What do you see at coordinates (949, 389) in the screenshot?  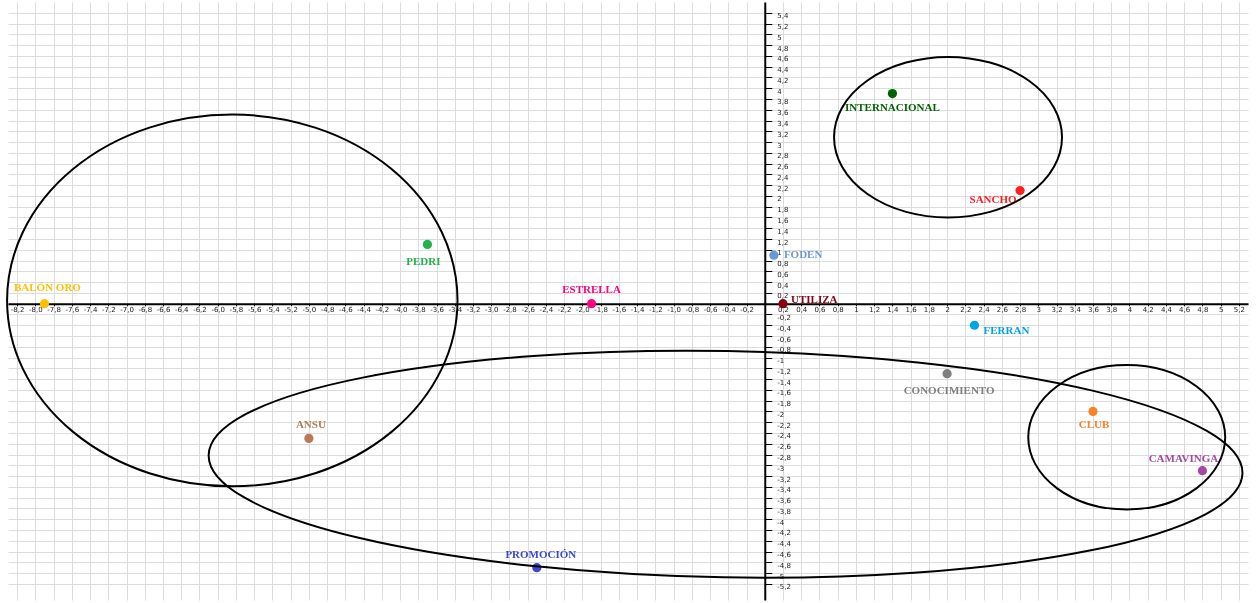 I see `series-label: CONOCIMIENTO` at bounding box center [949, 389].